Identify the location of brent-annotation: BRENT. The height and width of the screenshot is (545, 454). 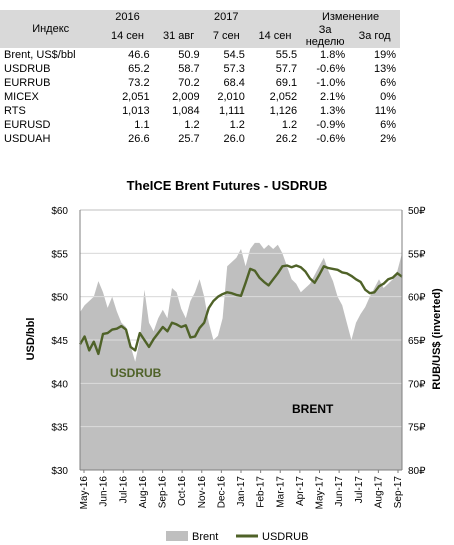
(313, 409).